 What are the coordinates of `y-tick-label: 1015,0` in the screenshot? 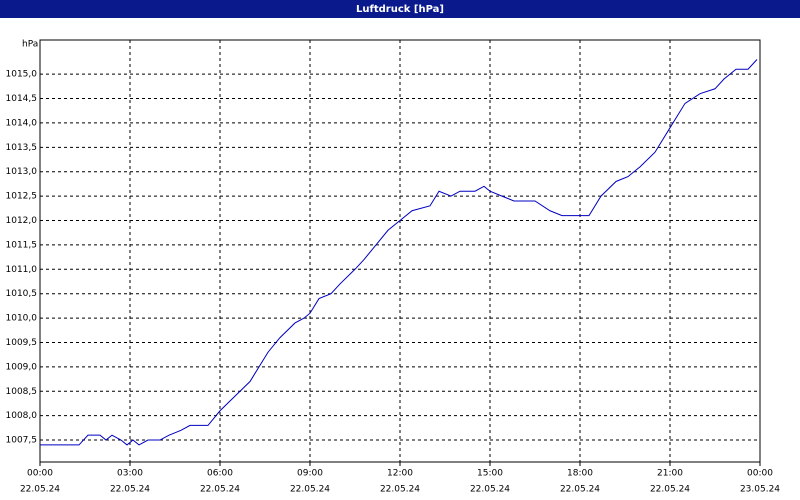 It's located at (22, 75).